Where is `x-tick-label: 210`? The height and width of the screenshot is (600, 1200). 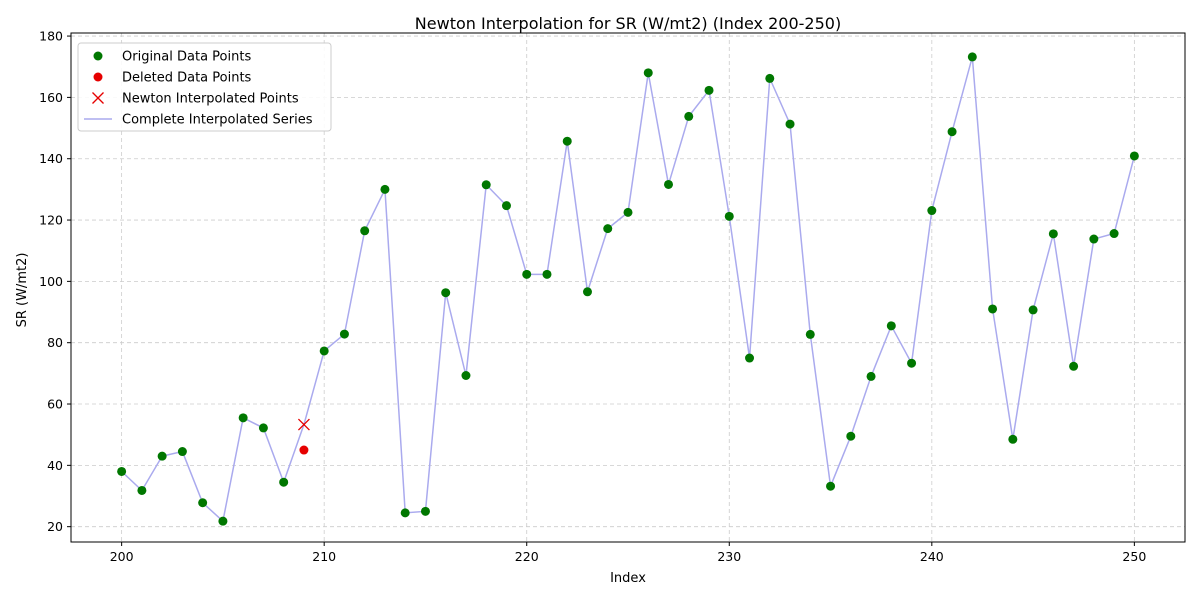 x-tick-label: 210 is located at coordinates (324, 556).